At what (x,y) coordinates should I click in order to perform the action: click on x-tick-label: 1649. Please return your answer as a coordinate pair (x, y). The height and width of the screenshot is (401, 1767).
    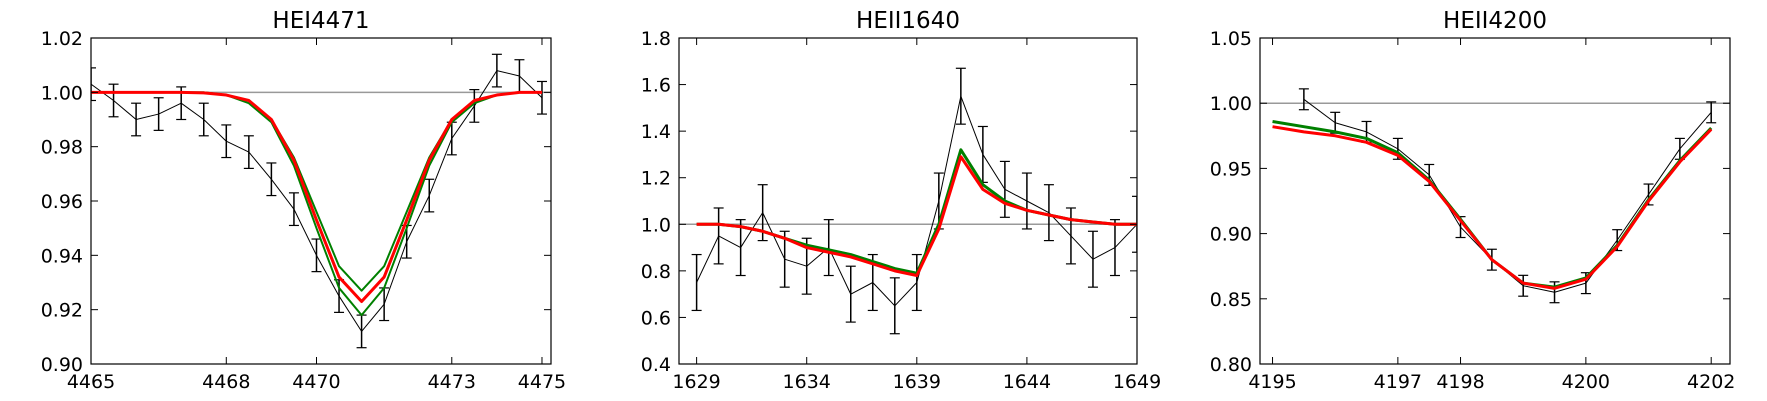
    Looking at the image, I should click on (1137, 382).